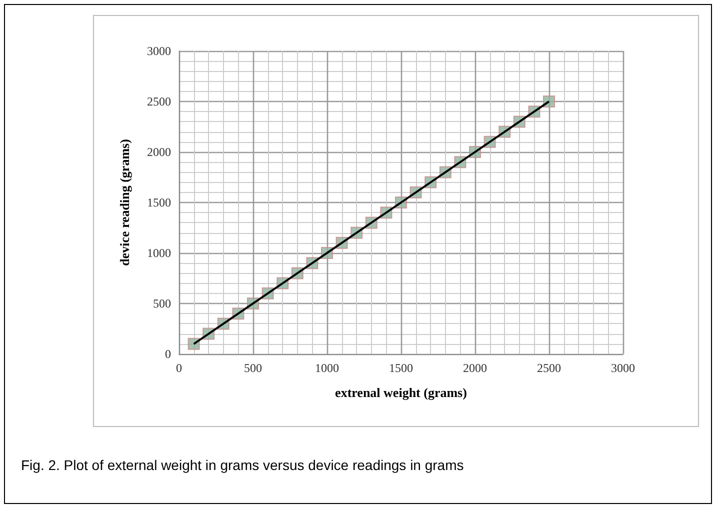 Image resolution: width=718 pixels, height=510 pixels. Describe the element at coordinates (159, 253) in the screenshot. I see `y-tick-label: 1000` at that location.